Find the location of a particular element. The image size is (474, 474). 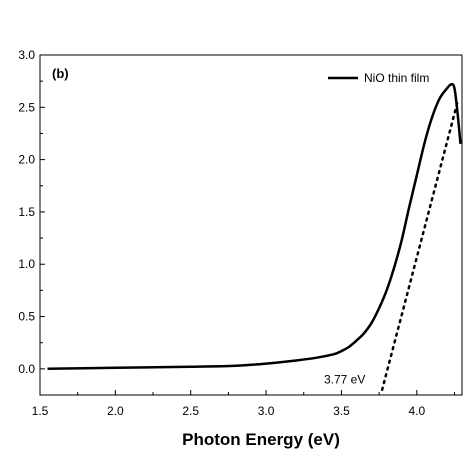

y-axis: 0.0 0.5 1.0 1.5 2.0 2.5 3.0 is located at coordinates (31, 212).